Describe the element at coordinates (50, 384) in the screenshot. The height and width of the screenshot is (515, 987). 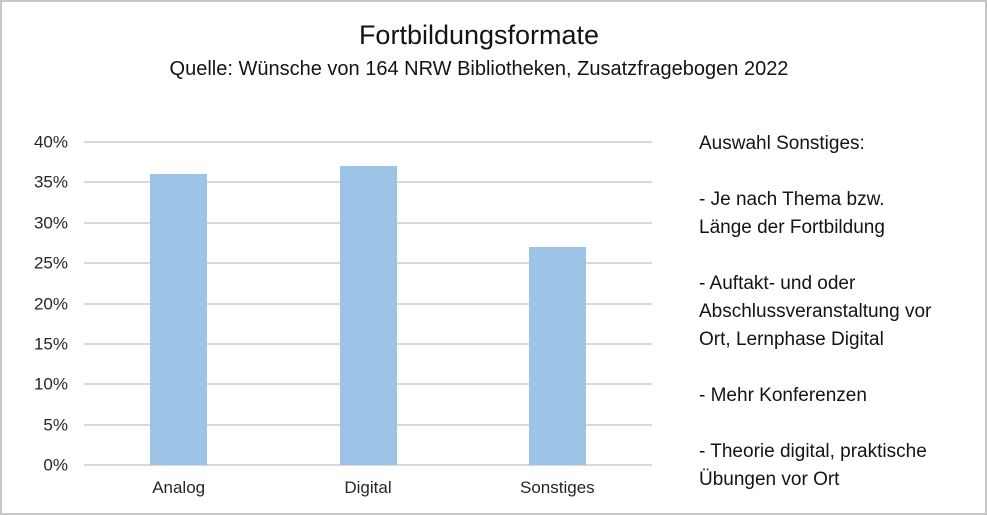
I see `y-axis-tick-label: 10%` at that location.